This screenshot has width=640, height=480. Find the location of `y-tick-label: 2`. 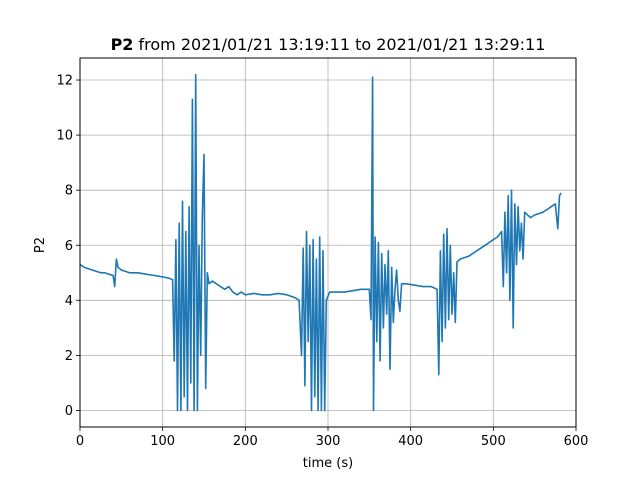

y-tick-label: 2 is located at coordinates (69, 356).